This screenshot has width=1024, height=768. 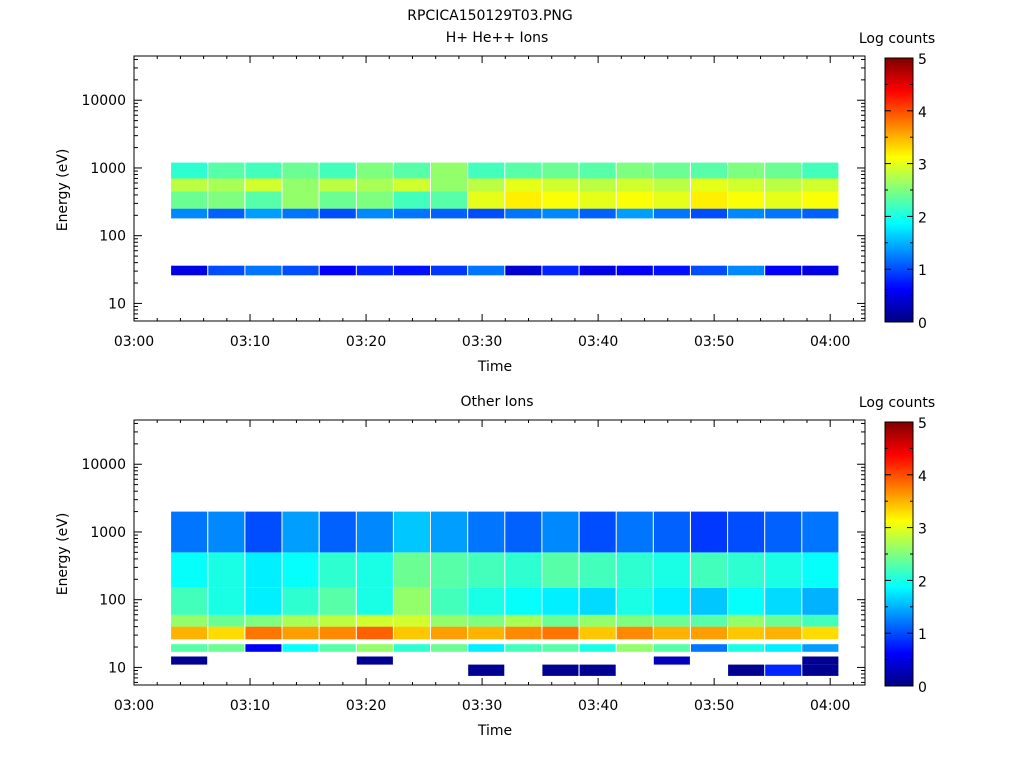 I want to click on y-axis-label: Energy (eV), so click(x=63, y=190).